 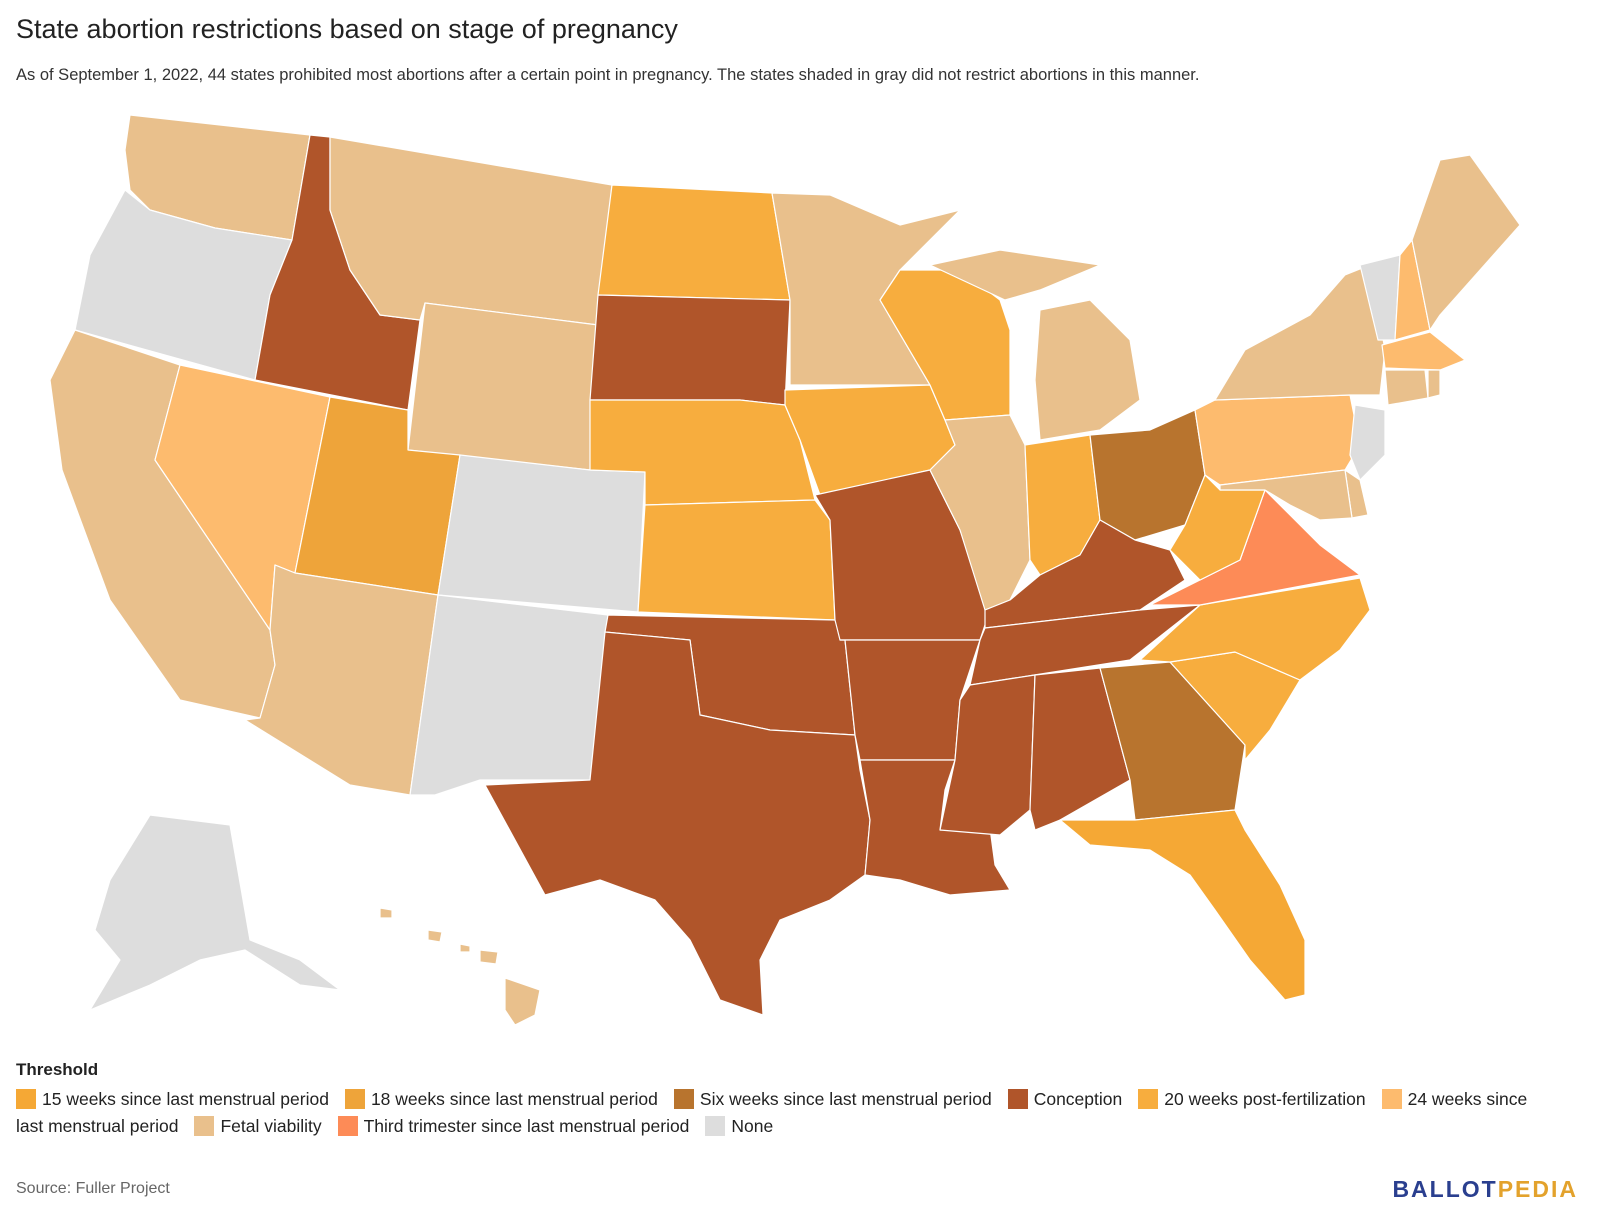 I want to click on state-tn, so click(x=1085, y=645).